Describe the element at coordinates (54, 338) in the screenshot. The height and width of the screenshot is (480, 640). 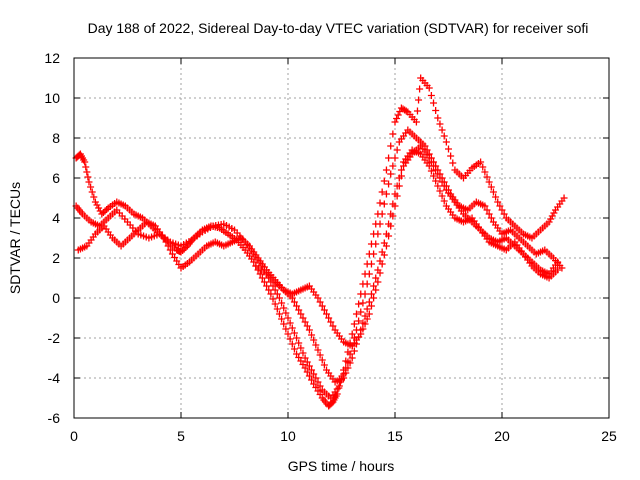
I see `y-tick-label: -2` at that location.